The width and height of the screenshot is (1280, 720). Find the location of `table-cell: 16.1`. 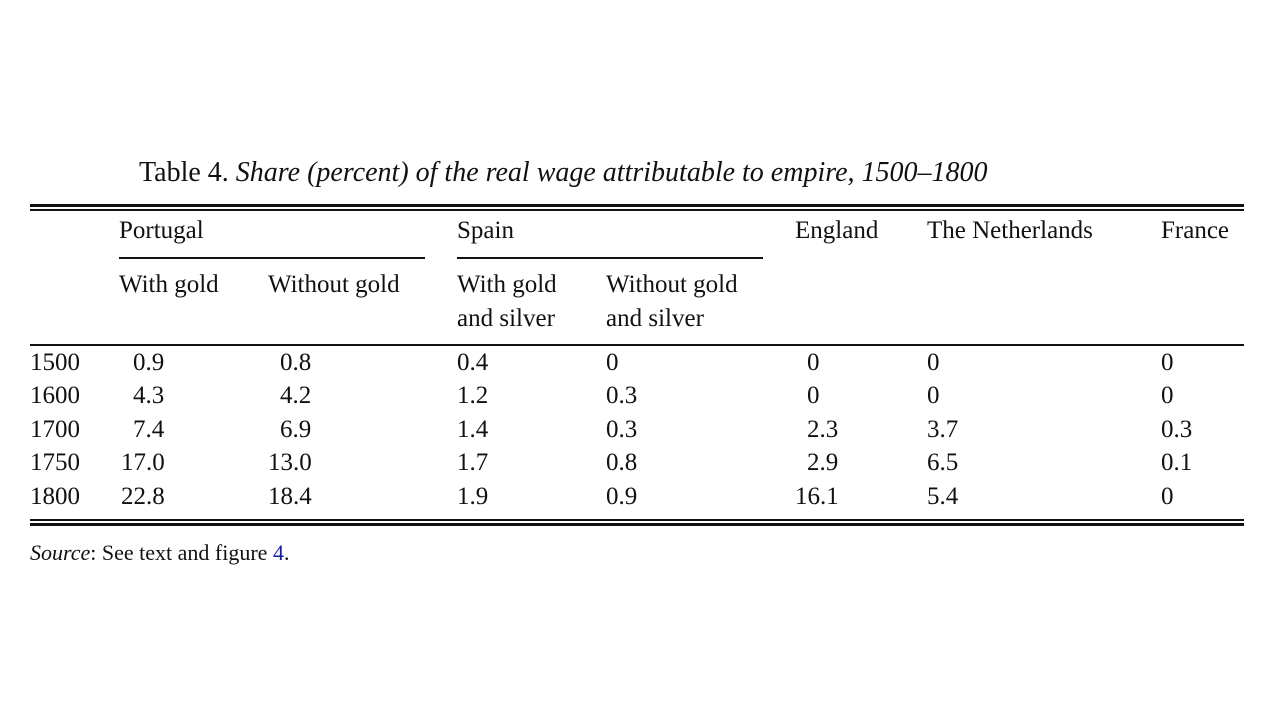

table-cell: 16.1 is located at coordinates (817, 496).